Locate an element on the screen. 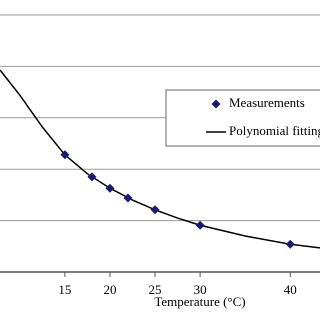 The width and height of the screenshot is (320, 320). legend-marker is located at coordinates (216, 104).